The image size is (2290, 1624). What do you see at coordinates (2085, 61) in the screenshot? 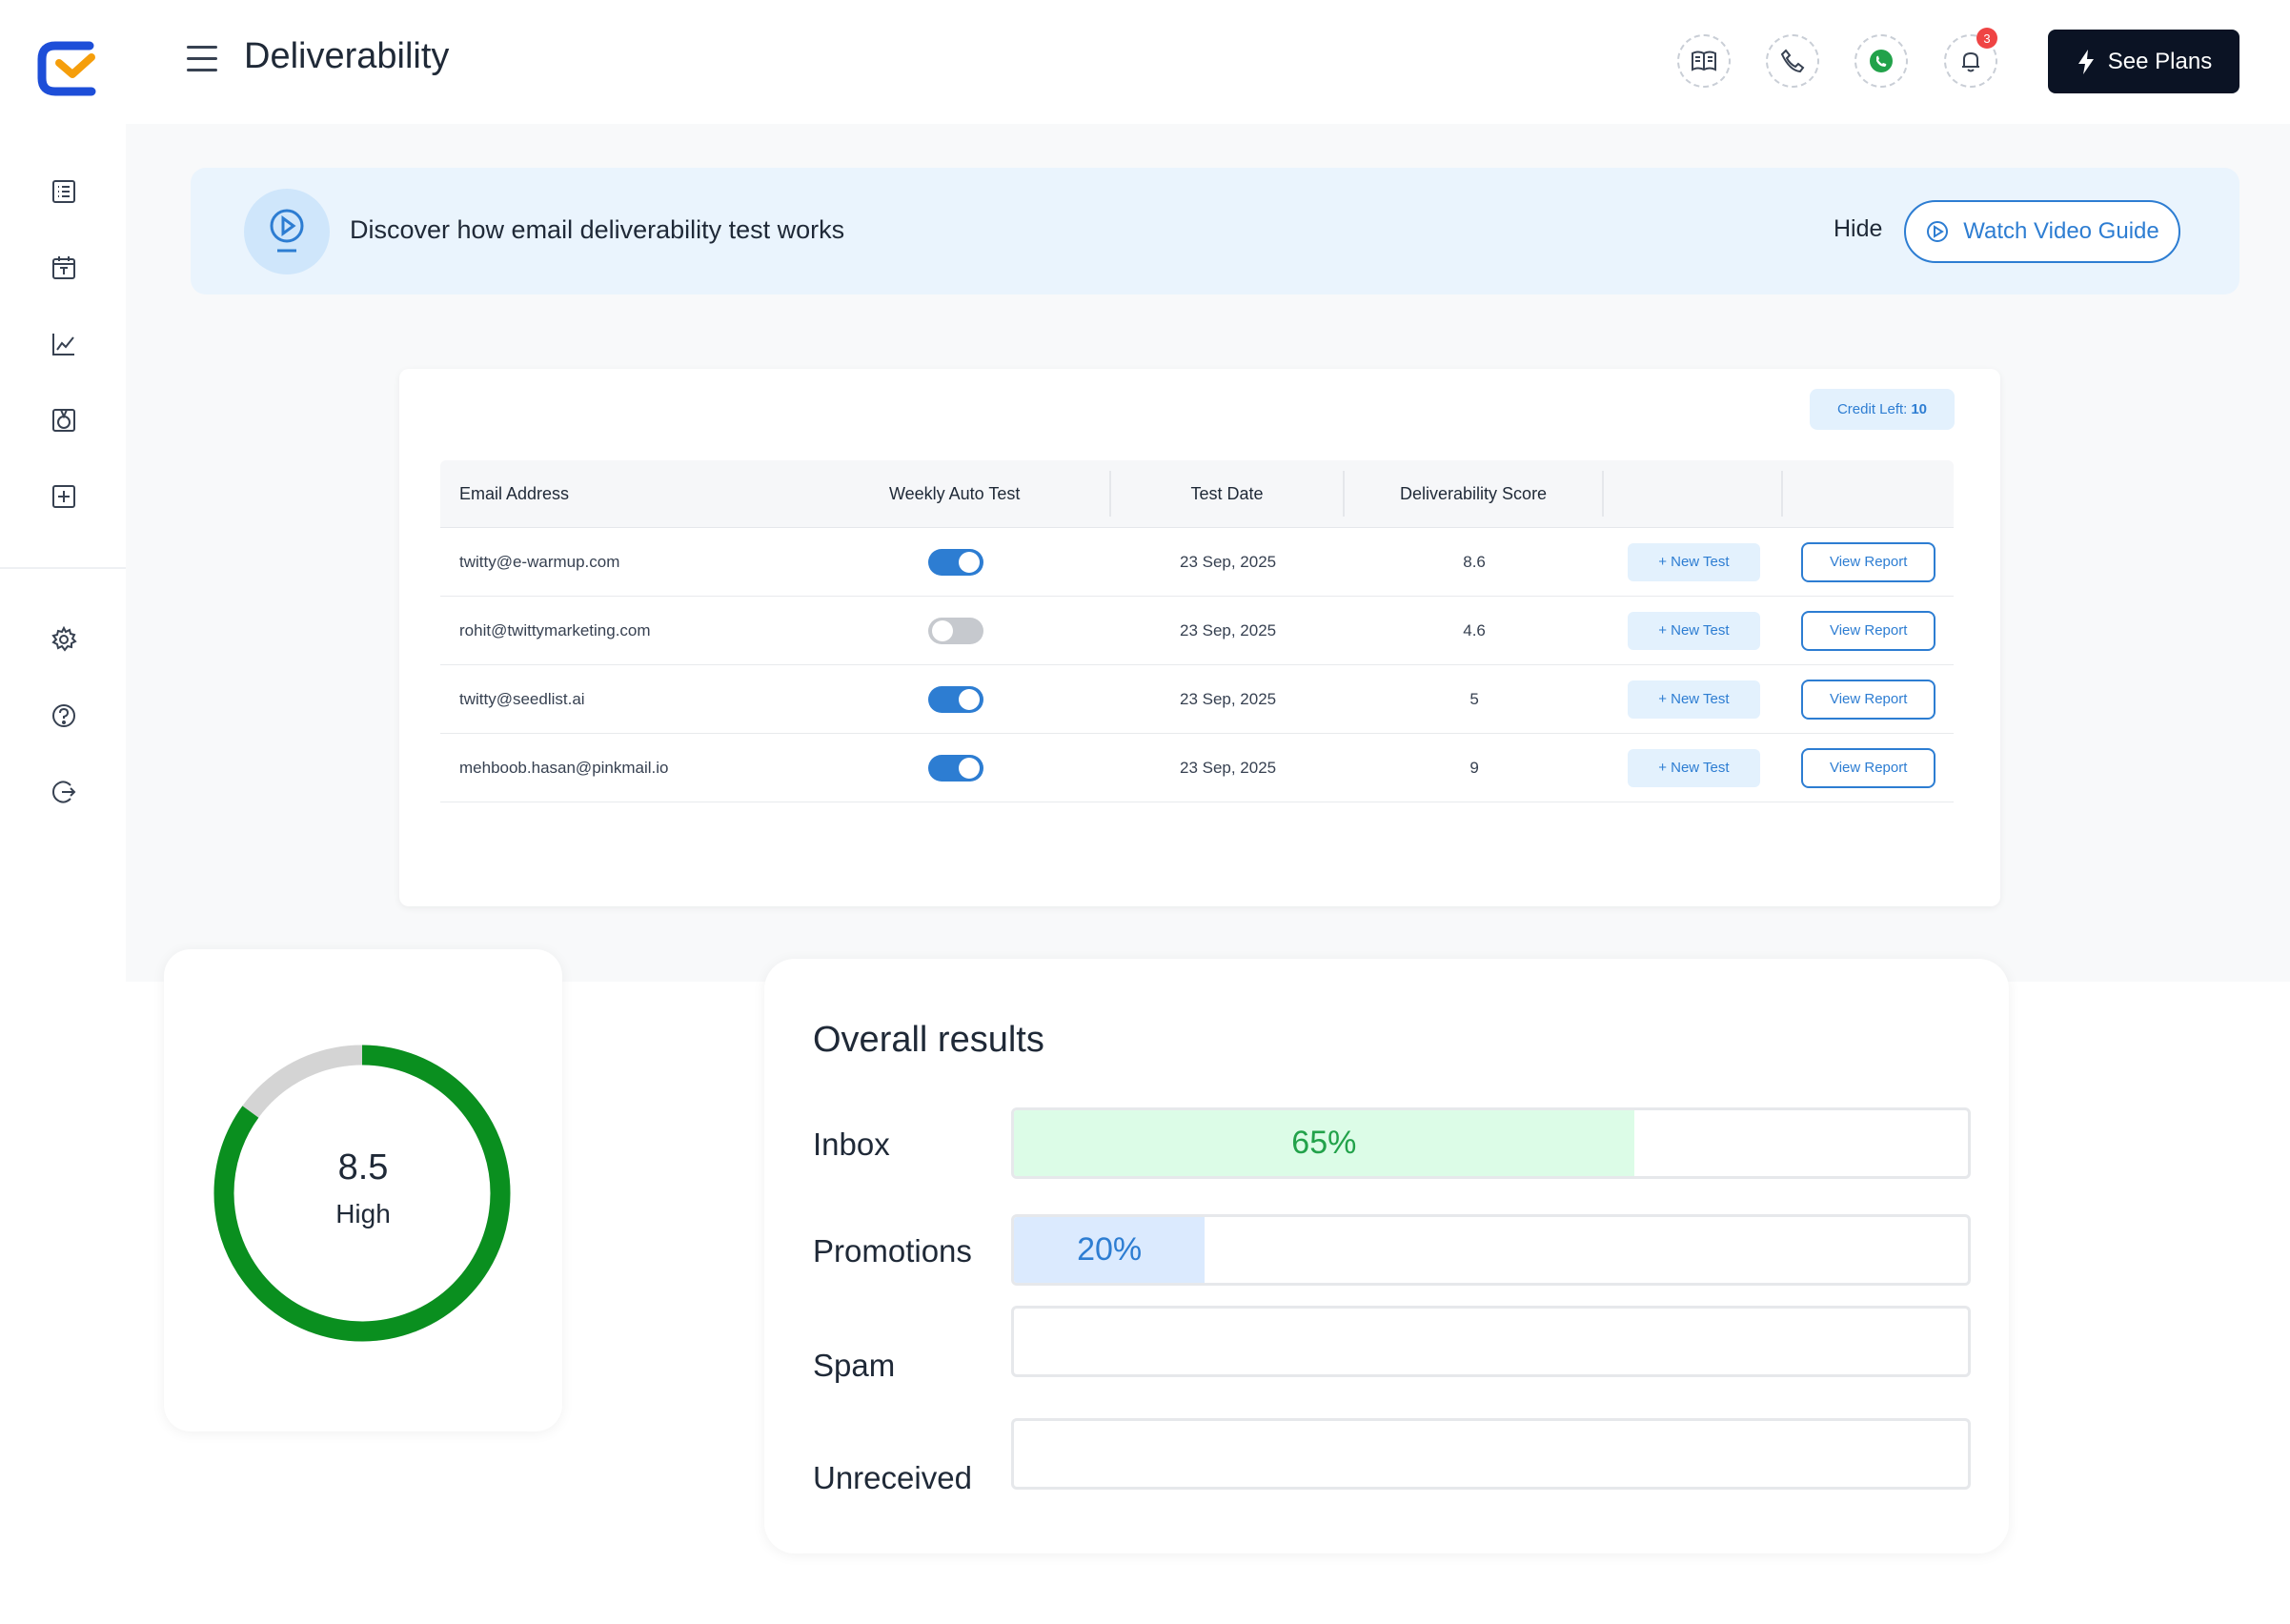
I see `lightning-icon` at bounding box center [2085, 61].